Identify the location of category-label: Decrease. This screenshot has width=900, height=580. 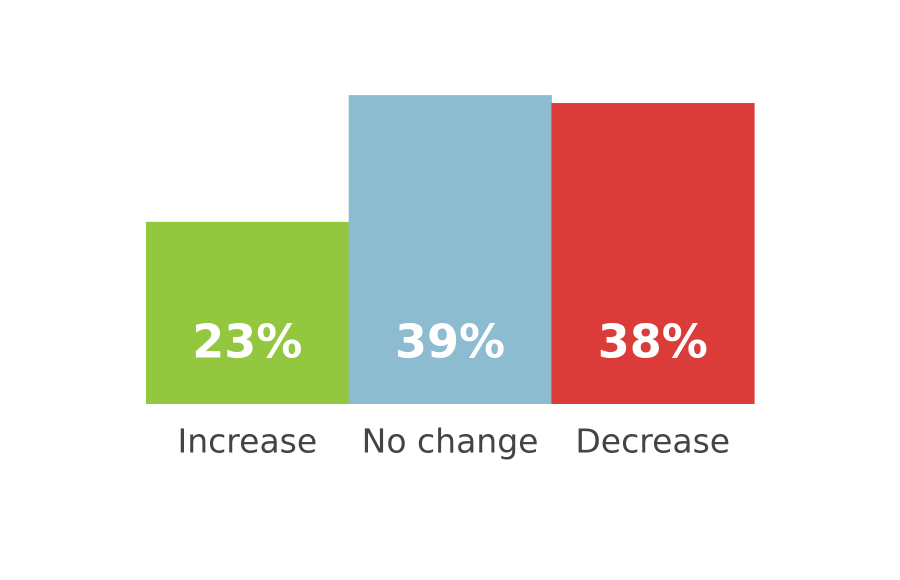
(652, 441).